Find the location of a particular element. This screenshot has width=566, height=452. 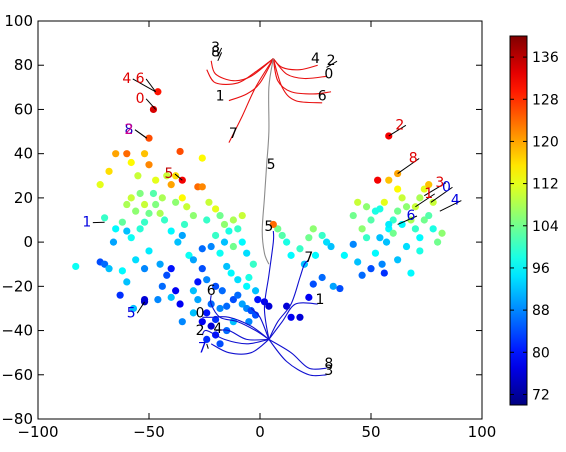

annotation-label: 4 is located at coordinates (126, 79).